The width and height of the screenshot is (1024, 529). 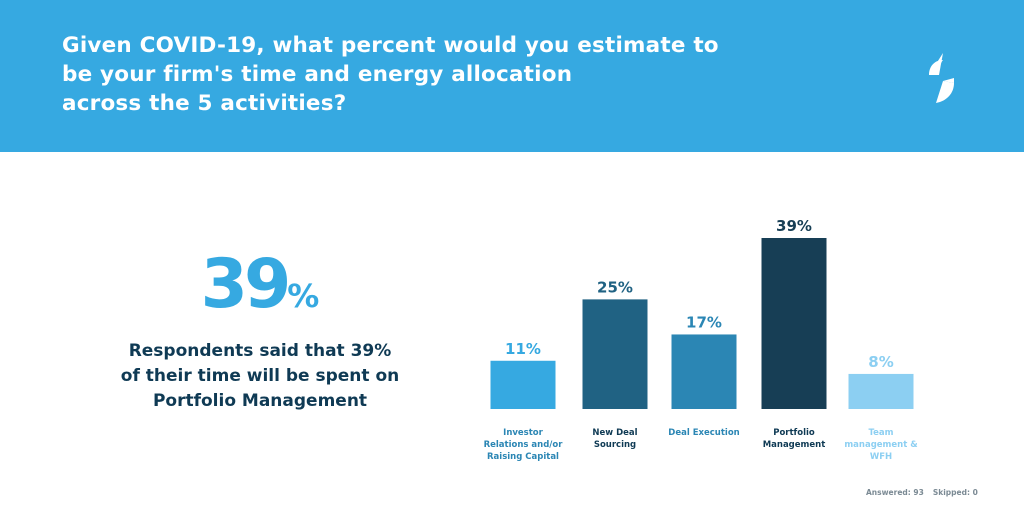 I want to click on bar-deal-execution, so click(x=704, y=371).